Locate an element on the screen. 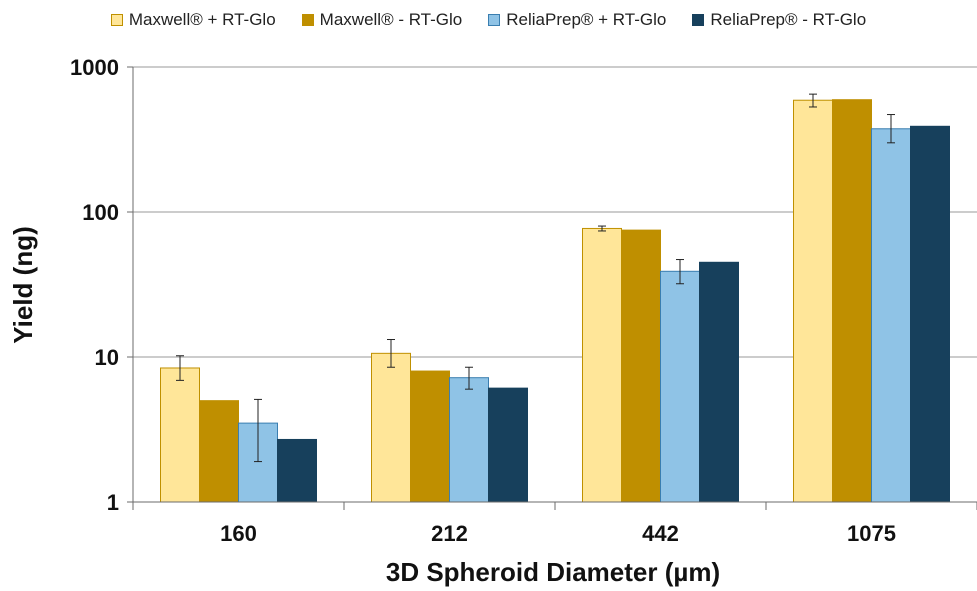 This screenshot has width=977, height=591. y-tick-label: 100 is located at coordinates (100, 212).